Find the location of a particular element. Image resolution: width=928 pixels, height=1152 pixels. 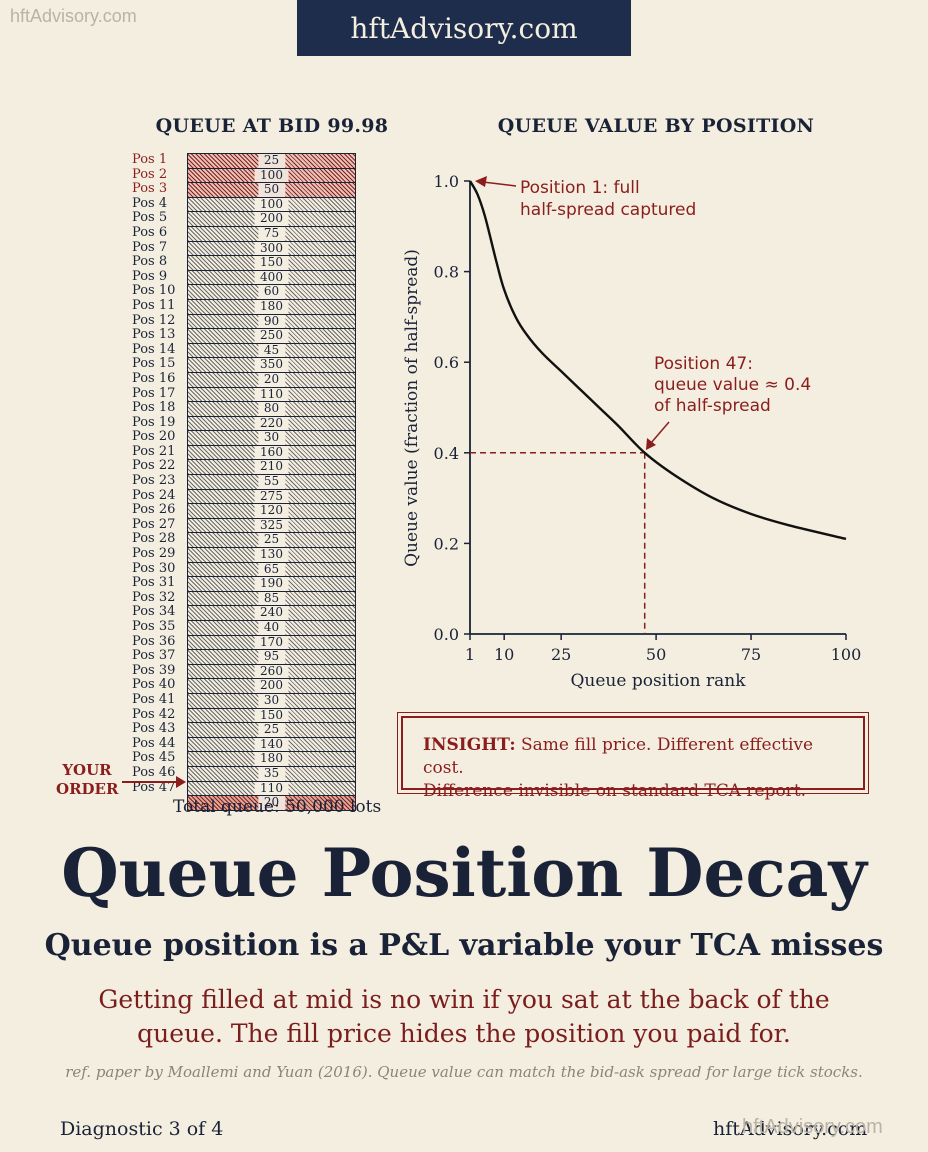

queue-cell: 85 is located at coordinates (271, 599).